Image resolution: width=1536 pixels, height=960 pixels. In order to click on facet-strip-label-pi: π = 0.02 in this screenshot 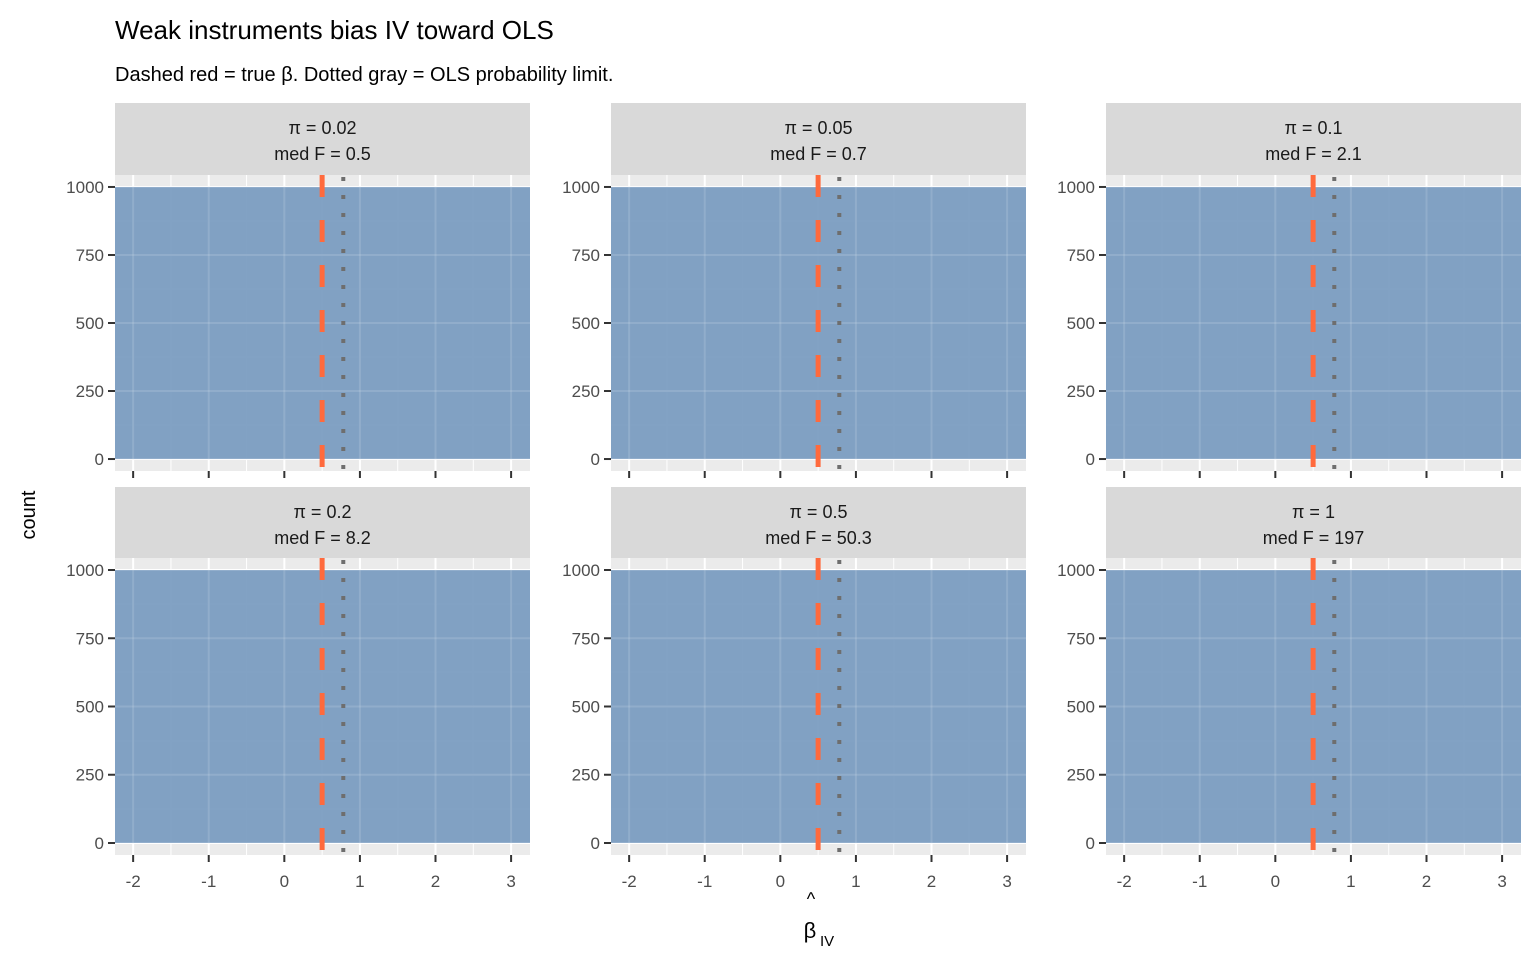, I will do `click(323, 128)`.